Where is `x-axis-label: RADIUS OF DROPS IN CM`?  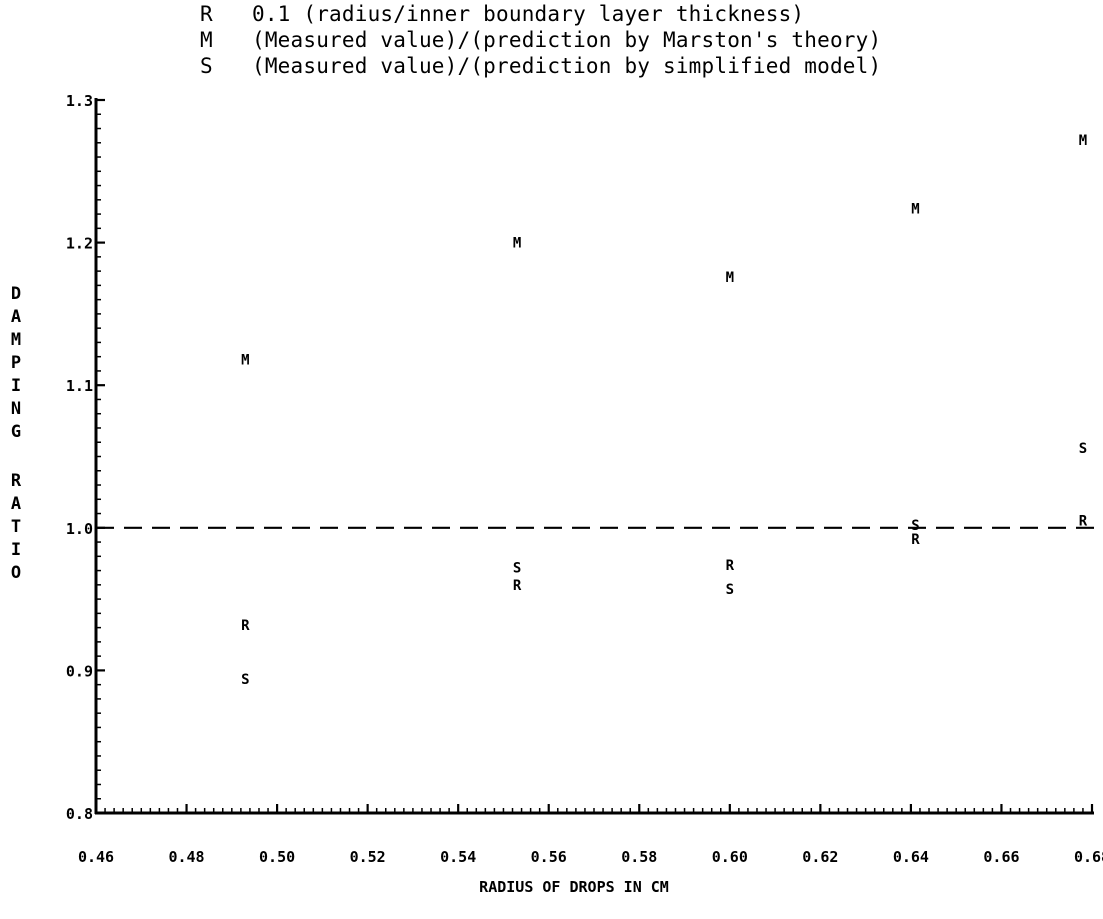 x-axis-label: RADIUS OF DROPS IN CM is located at coordinates (574, 887).